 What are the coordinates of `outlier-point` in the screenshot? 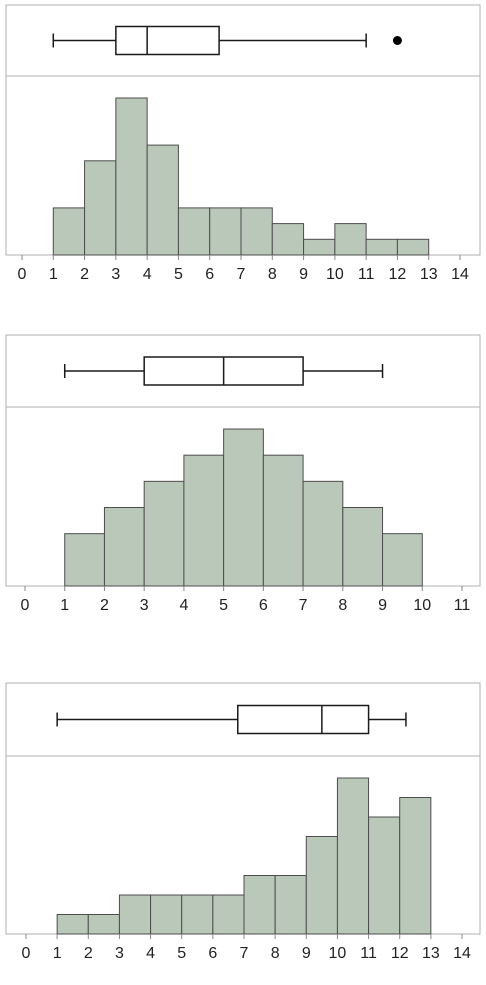 It's located at (397, 40).